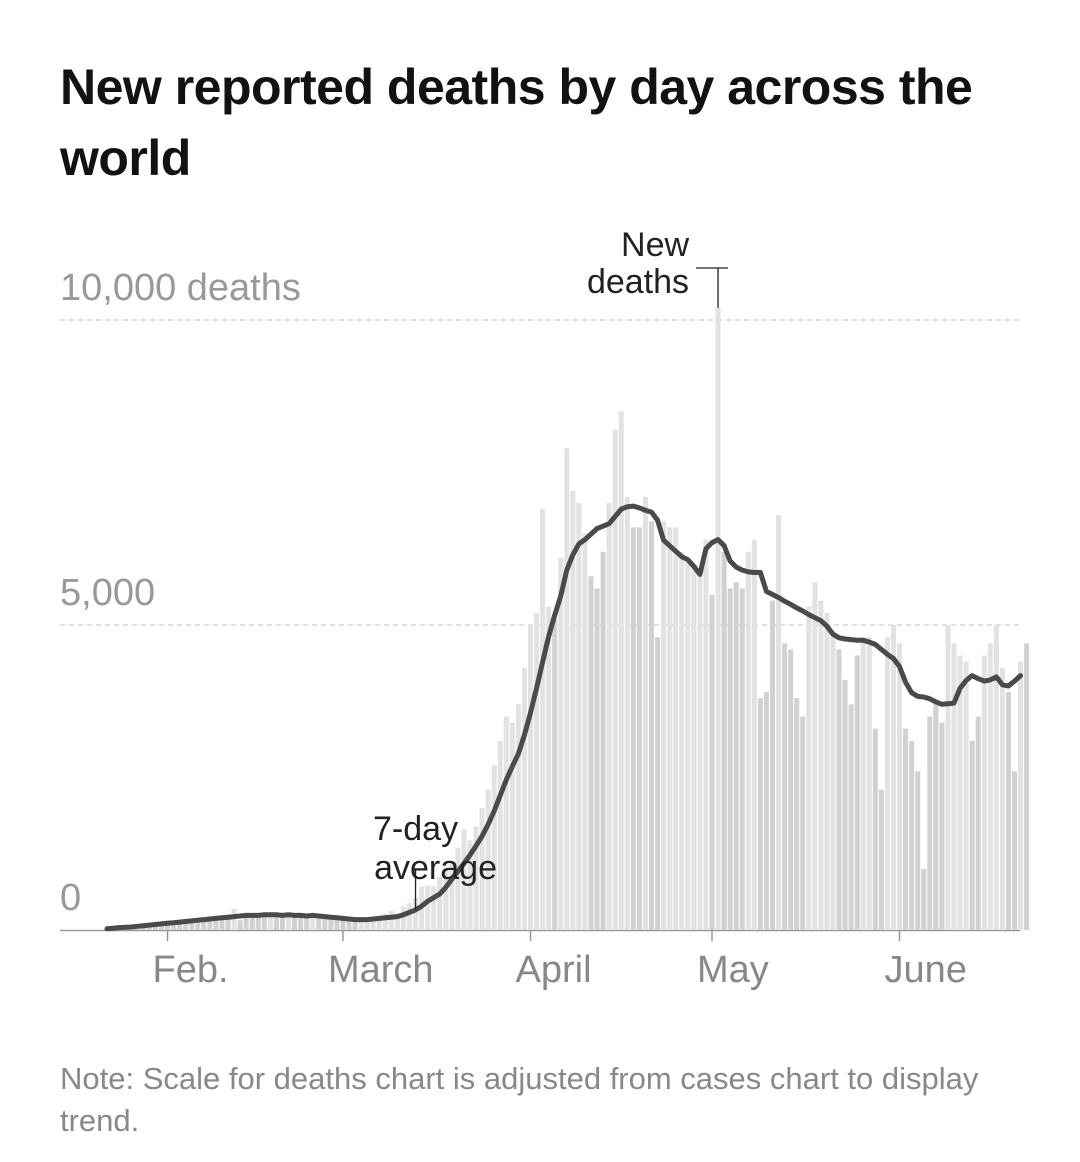 Image resolution: width=1080 pixels, height=1162 pixels. Describe the element at coordinates (107, 593) in the screenshot. I see `y-tick-label: 5,000` at that location.